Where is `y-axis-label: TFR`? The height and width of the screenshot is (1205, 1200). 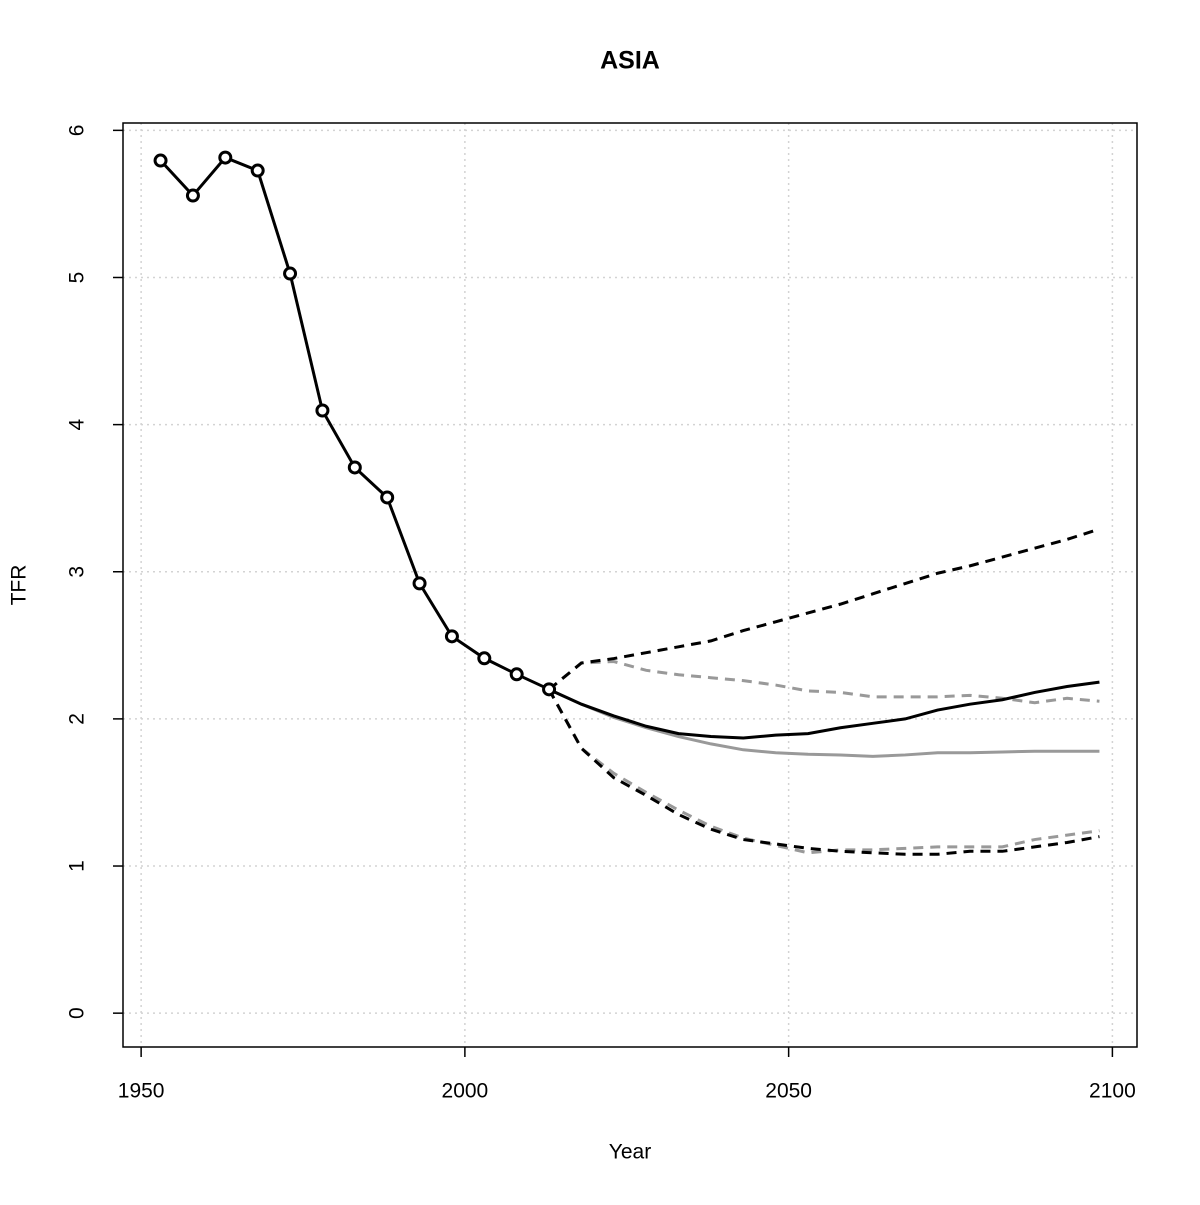
y-axis-label: TFR is located at coordinates (19, 585).